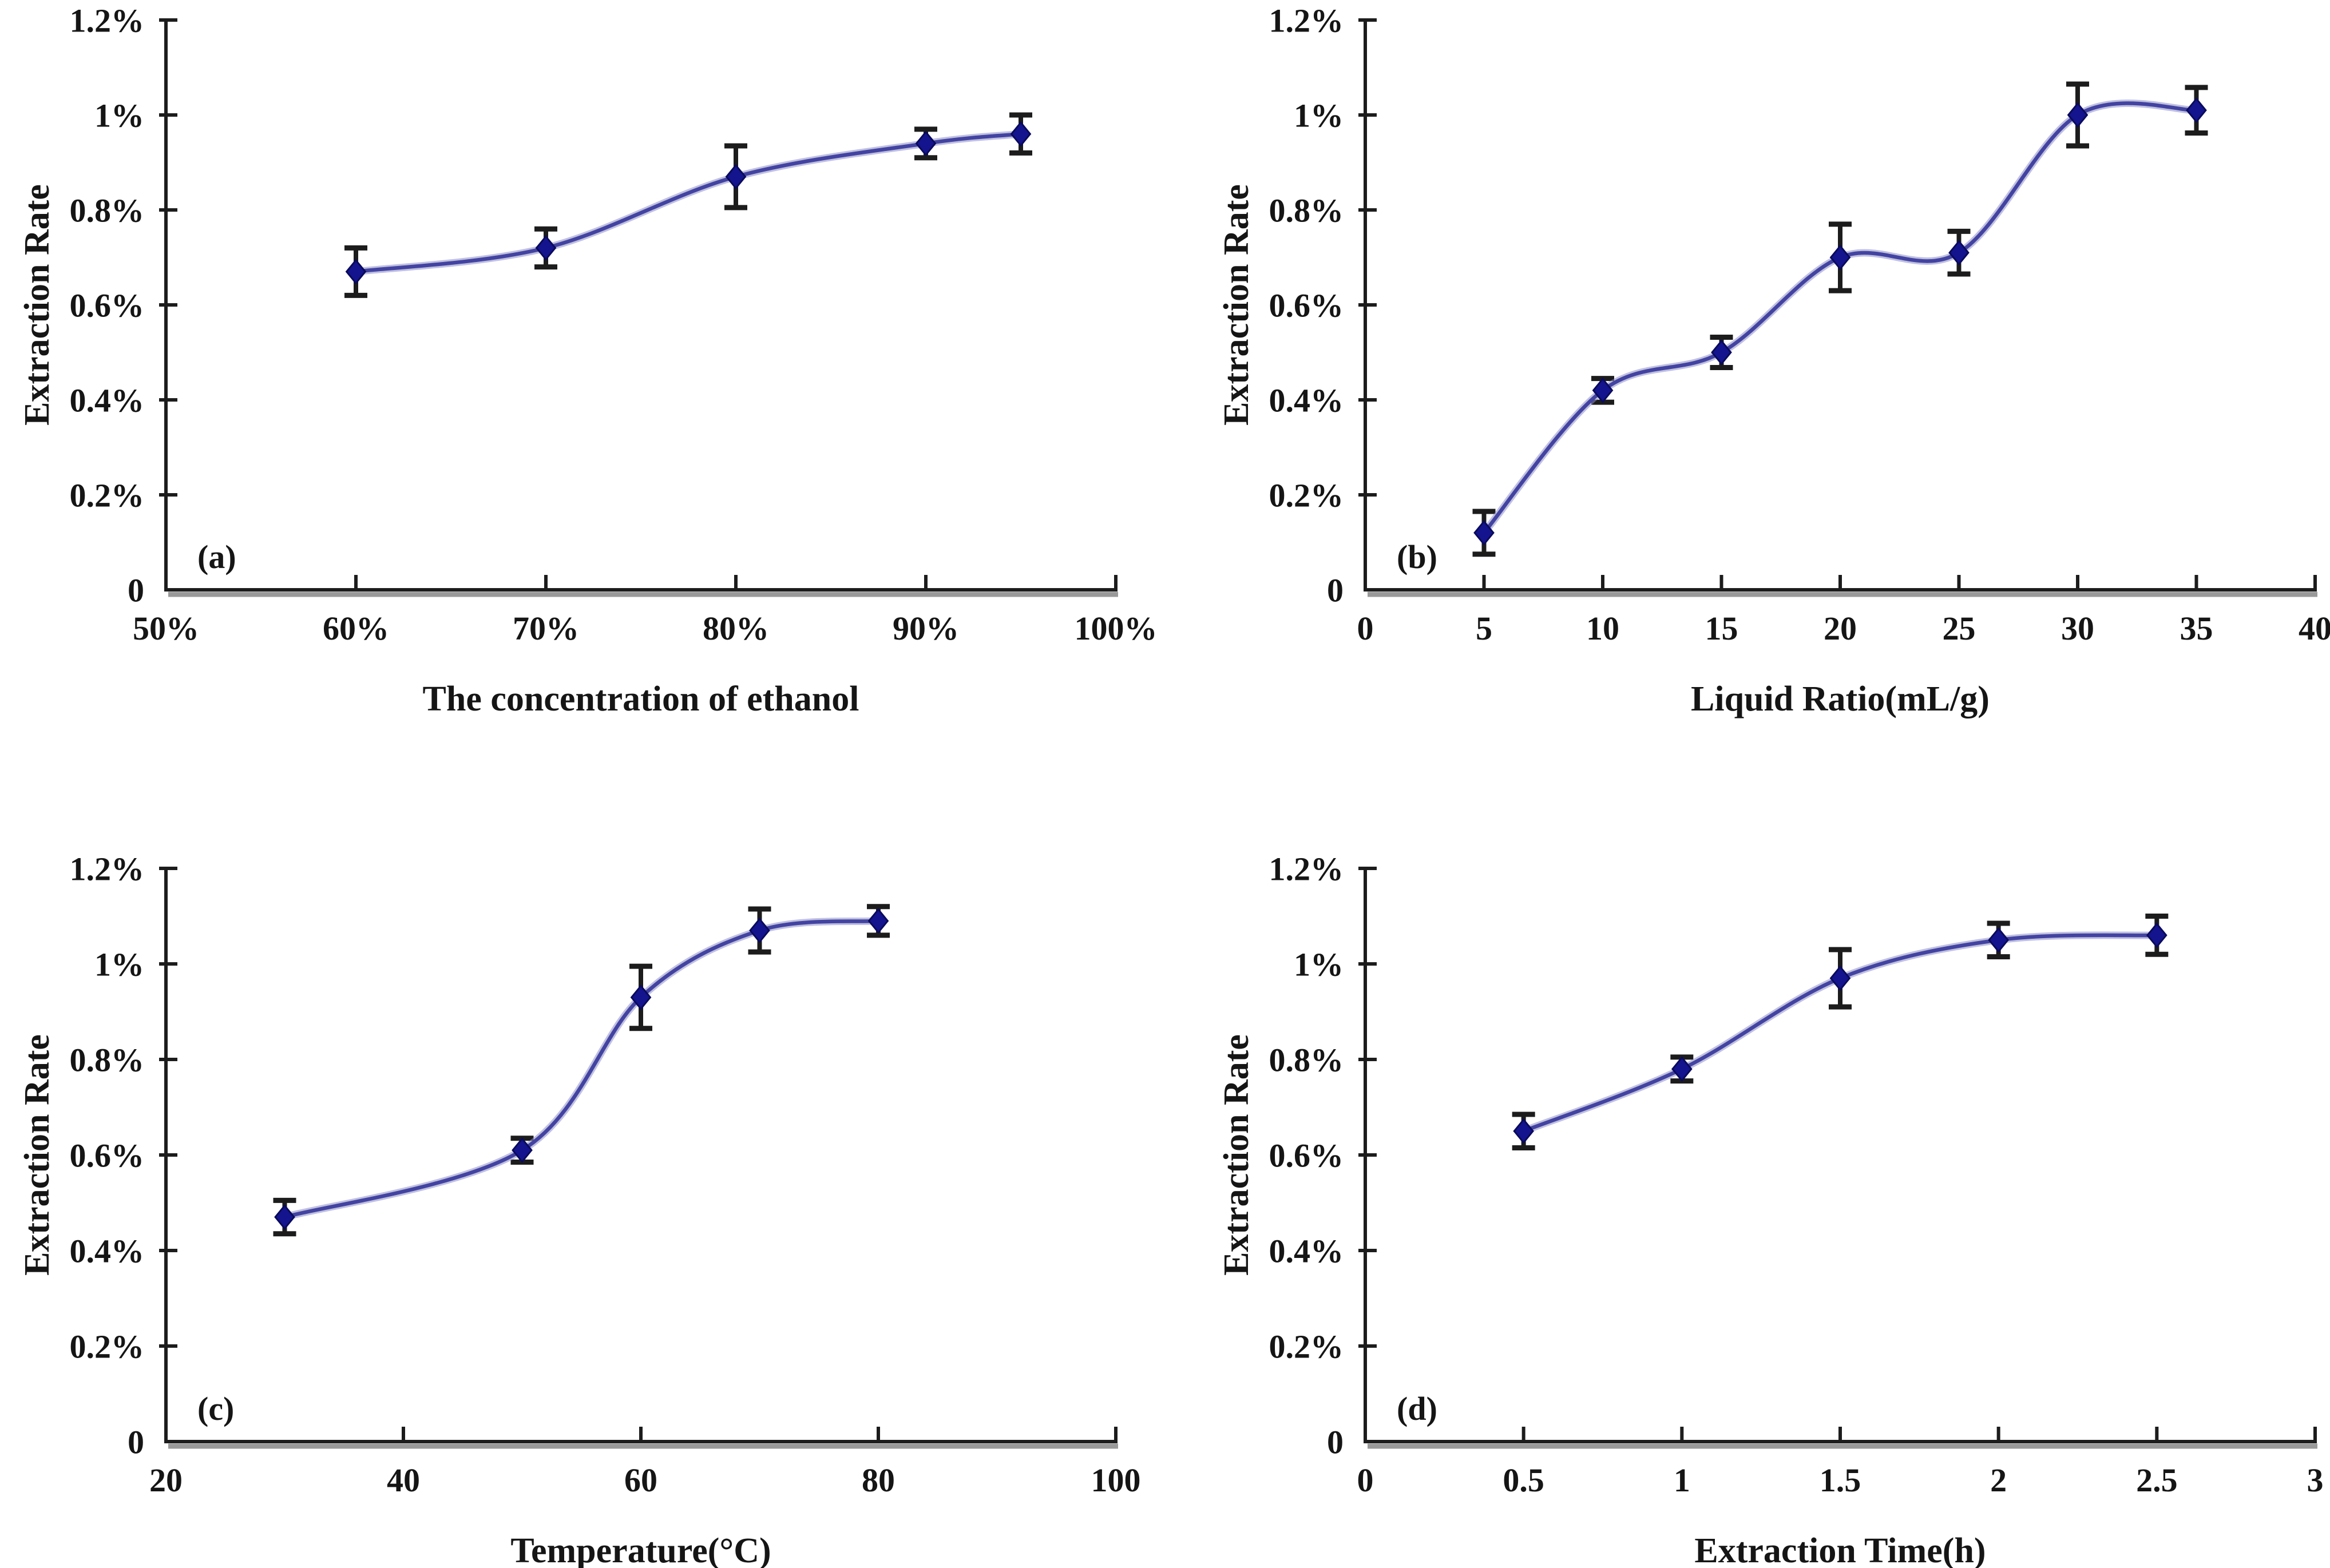  What do you see at coordinates (1523, 1480) in the screenshot?
I see `x-tick-label: 0.5` at bounding box center [1523, 1480].